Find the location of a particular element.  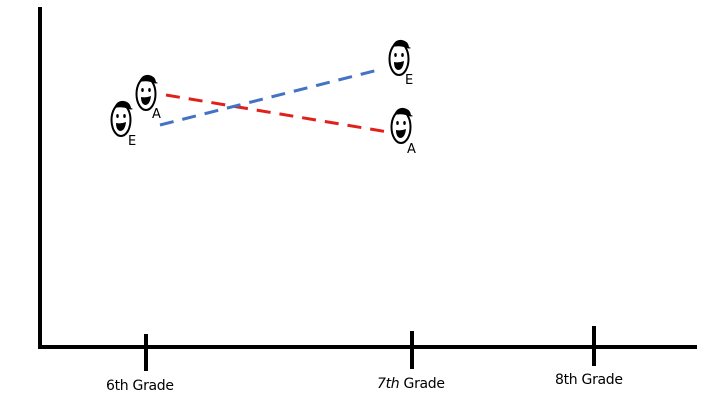

student-a-face-6th-grade: A is located at coordinates (148, 97).